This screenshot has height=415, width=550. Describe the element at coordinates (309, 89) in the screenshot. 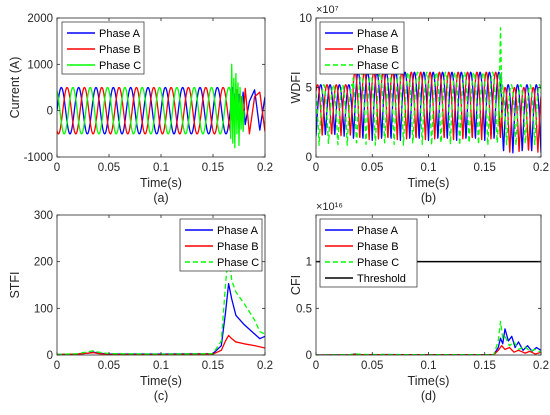

I see `y-tick-label: 5` at that location.